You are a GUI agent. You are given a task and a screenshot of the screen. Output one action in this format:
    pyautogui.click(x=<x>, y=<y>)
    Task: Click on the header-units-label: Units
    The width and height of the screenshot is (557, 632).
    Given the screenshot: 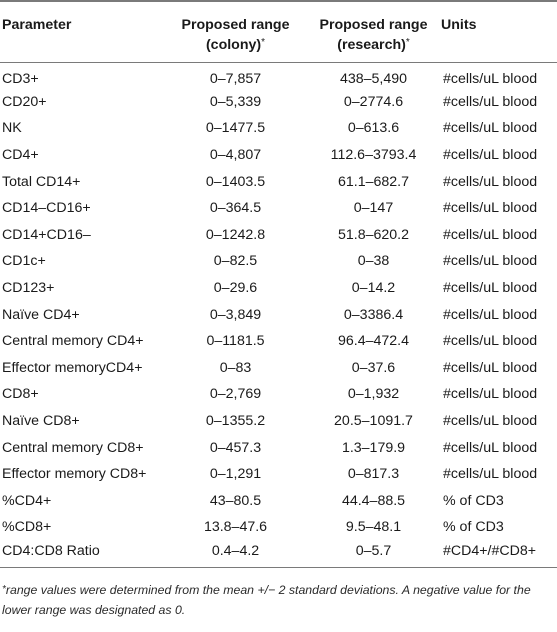 What is the action you would take?
    pyautogui.click(x=459, y=25)
    